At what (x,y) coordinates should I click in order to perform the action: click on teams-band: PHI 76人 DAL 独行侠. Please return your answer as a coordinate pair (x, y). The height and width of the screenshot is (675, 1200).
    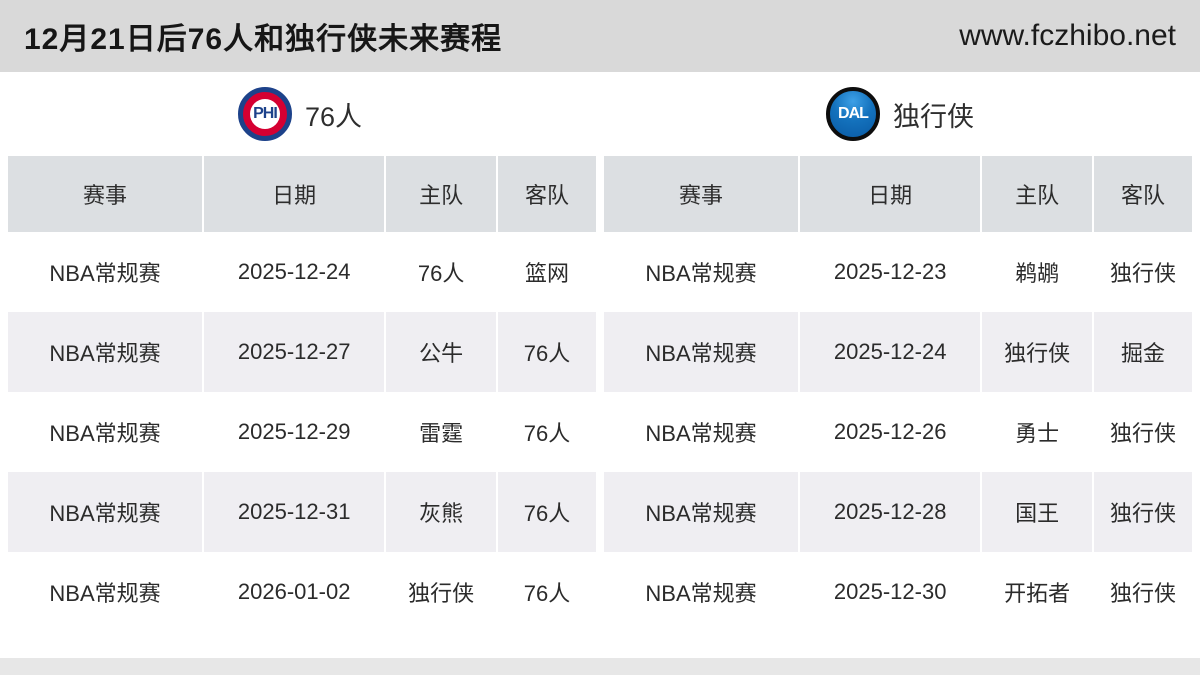
    Looking at the image, I should click on (600, 114).